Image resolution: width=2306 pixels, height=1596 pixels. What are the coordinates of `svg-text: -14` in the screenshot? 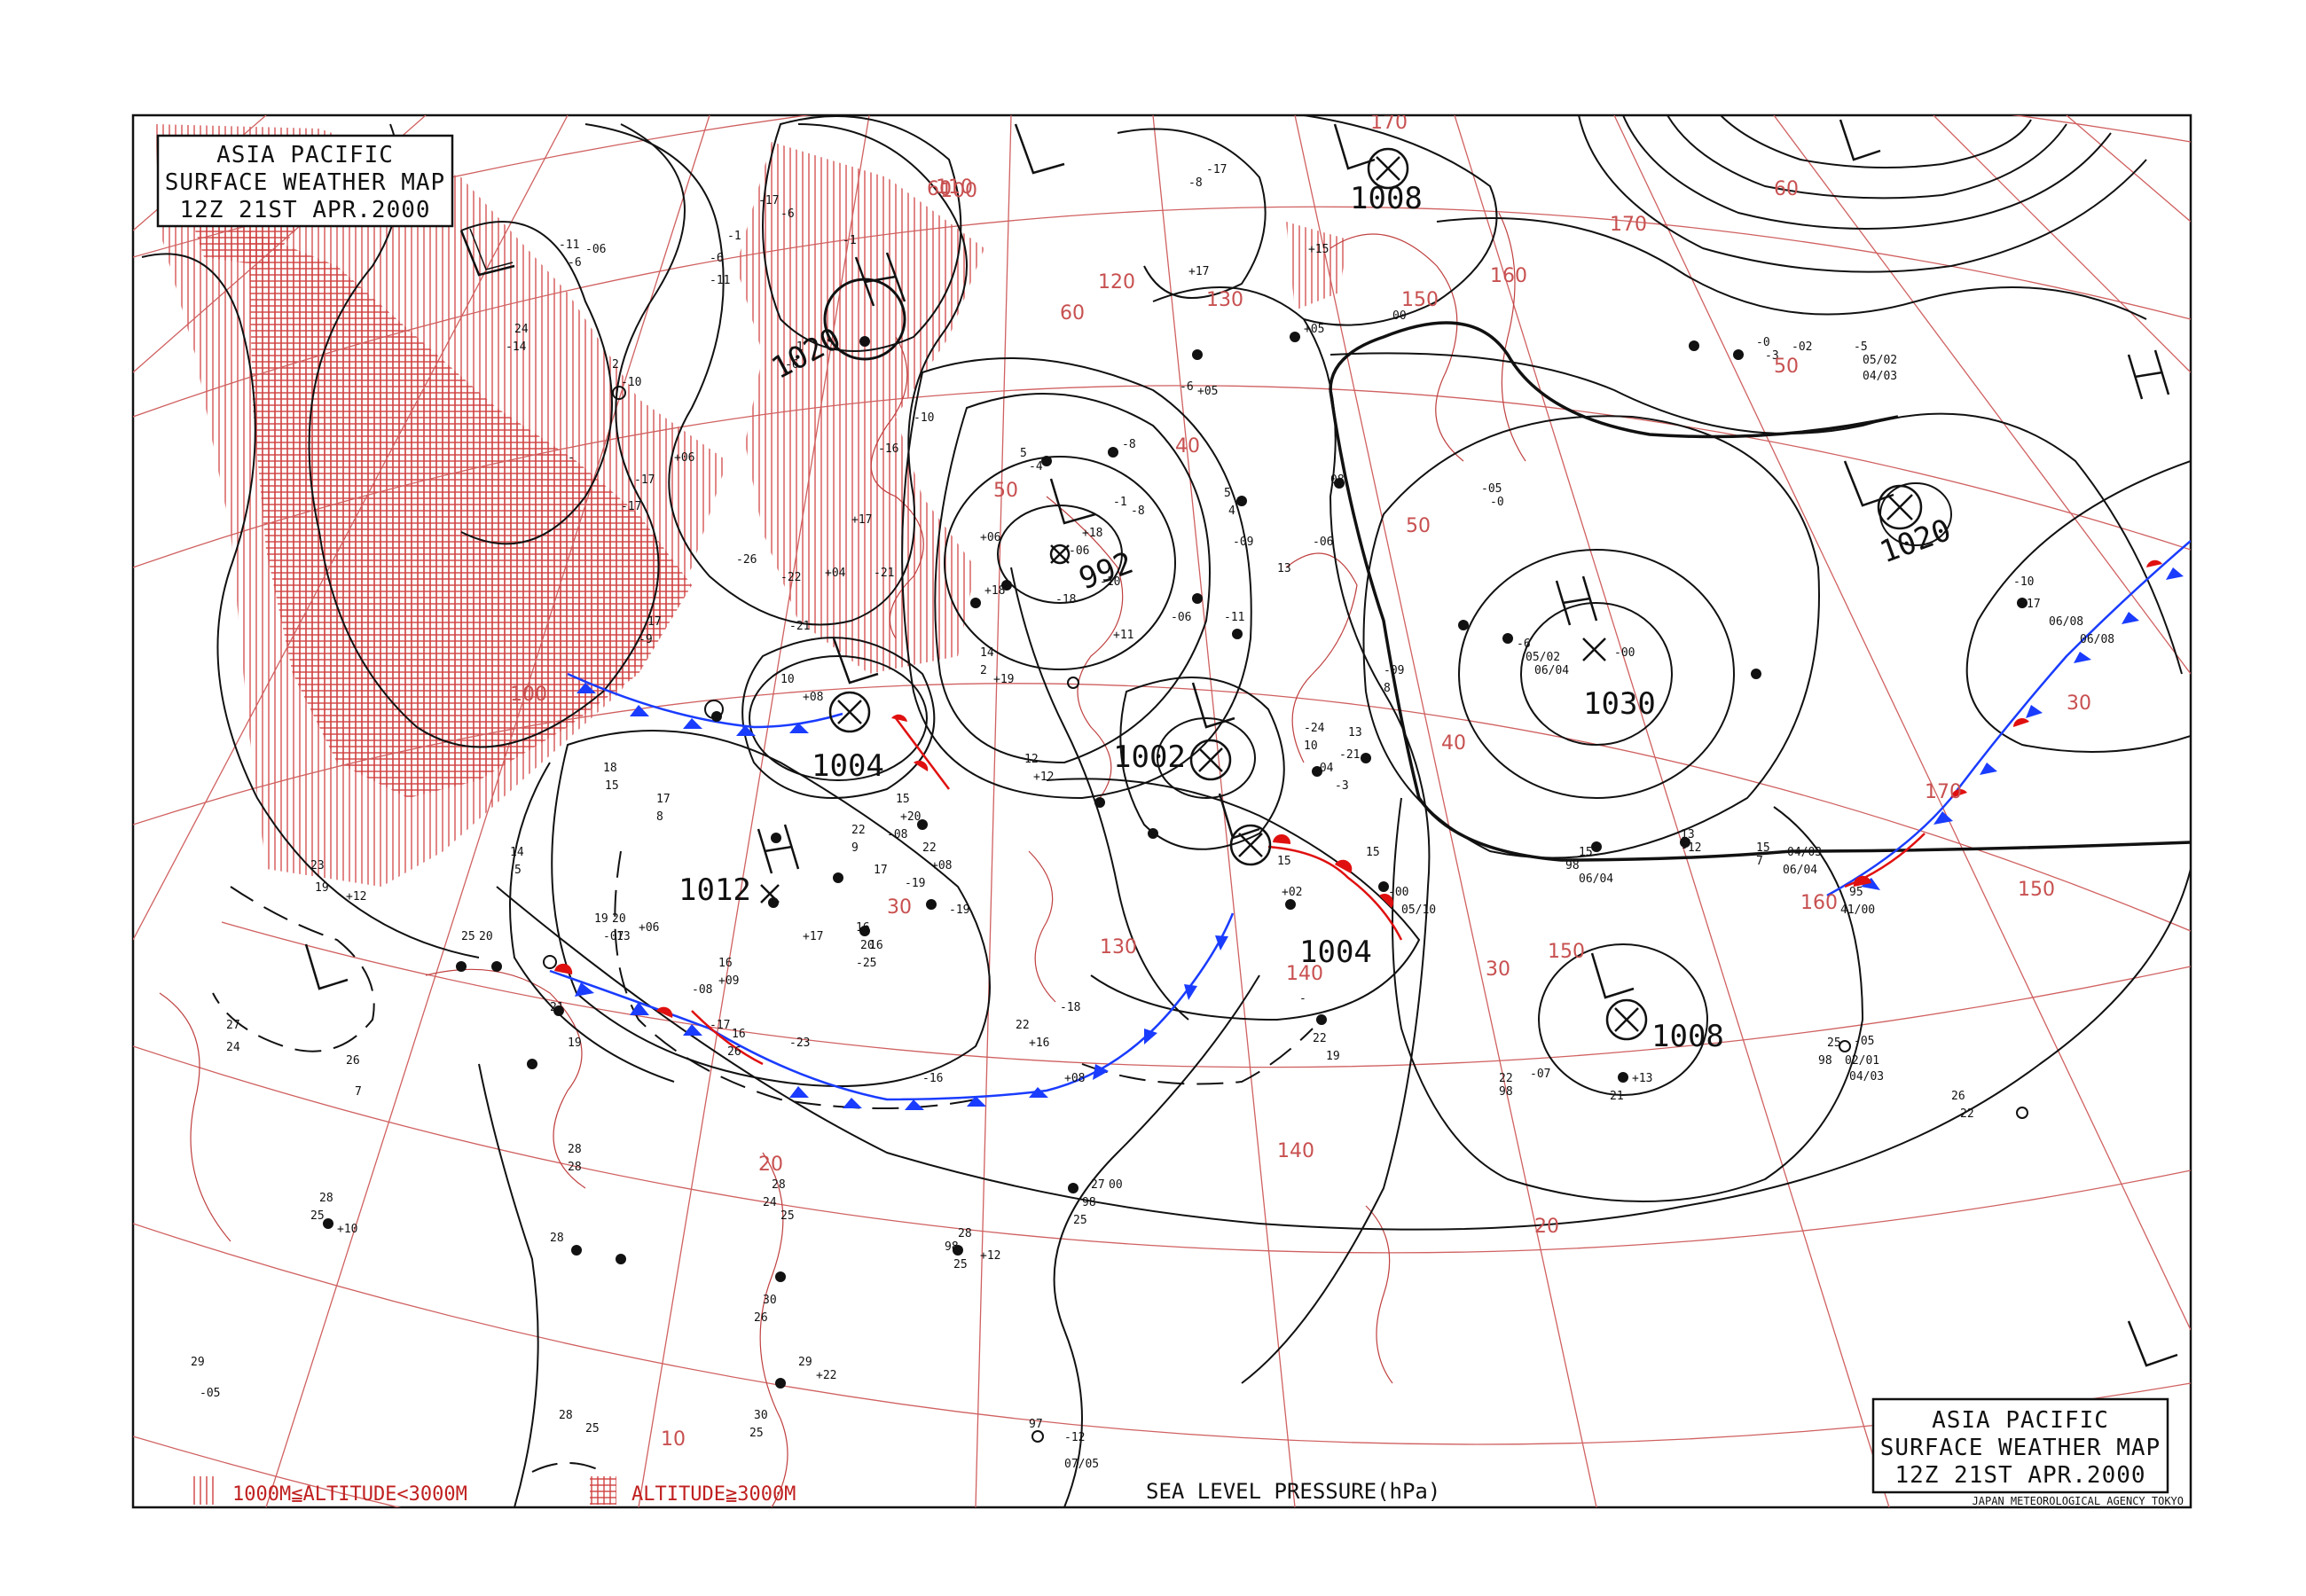 It's located at (516, 347).